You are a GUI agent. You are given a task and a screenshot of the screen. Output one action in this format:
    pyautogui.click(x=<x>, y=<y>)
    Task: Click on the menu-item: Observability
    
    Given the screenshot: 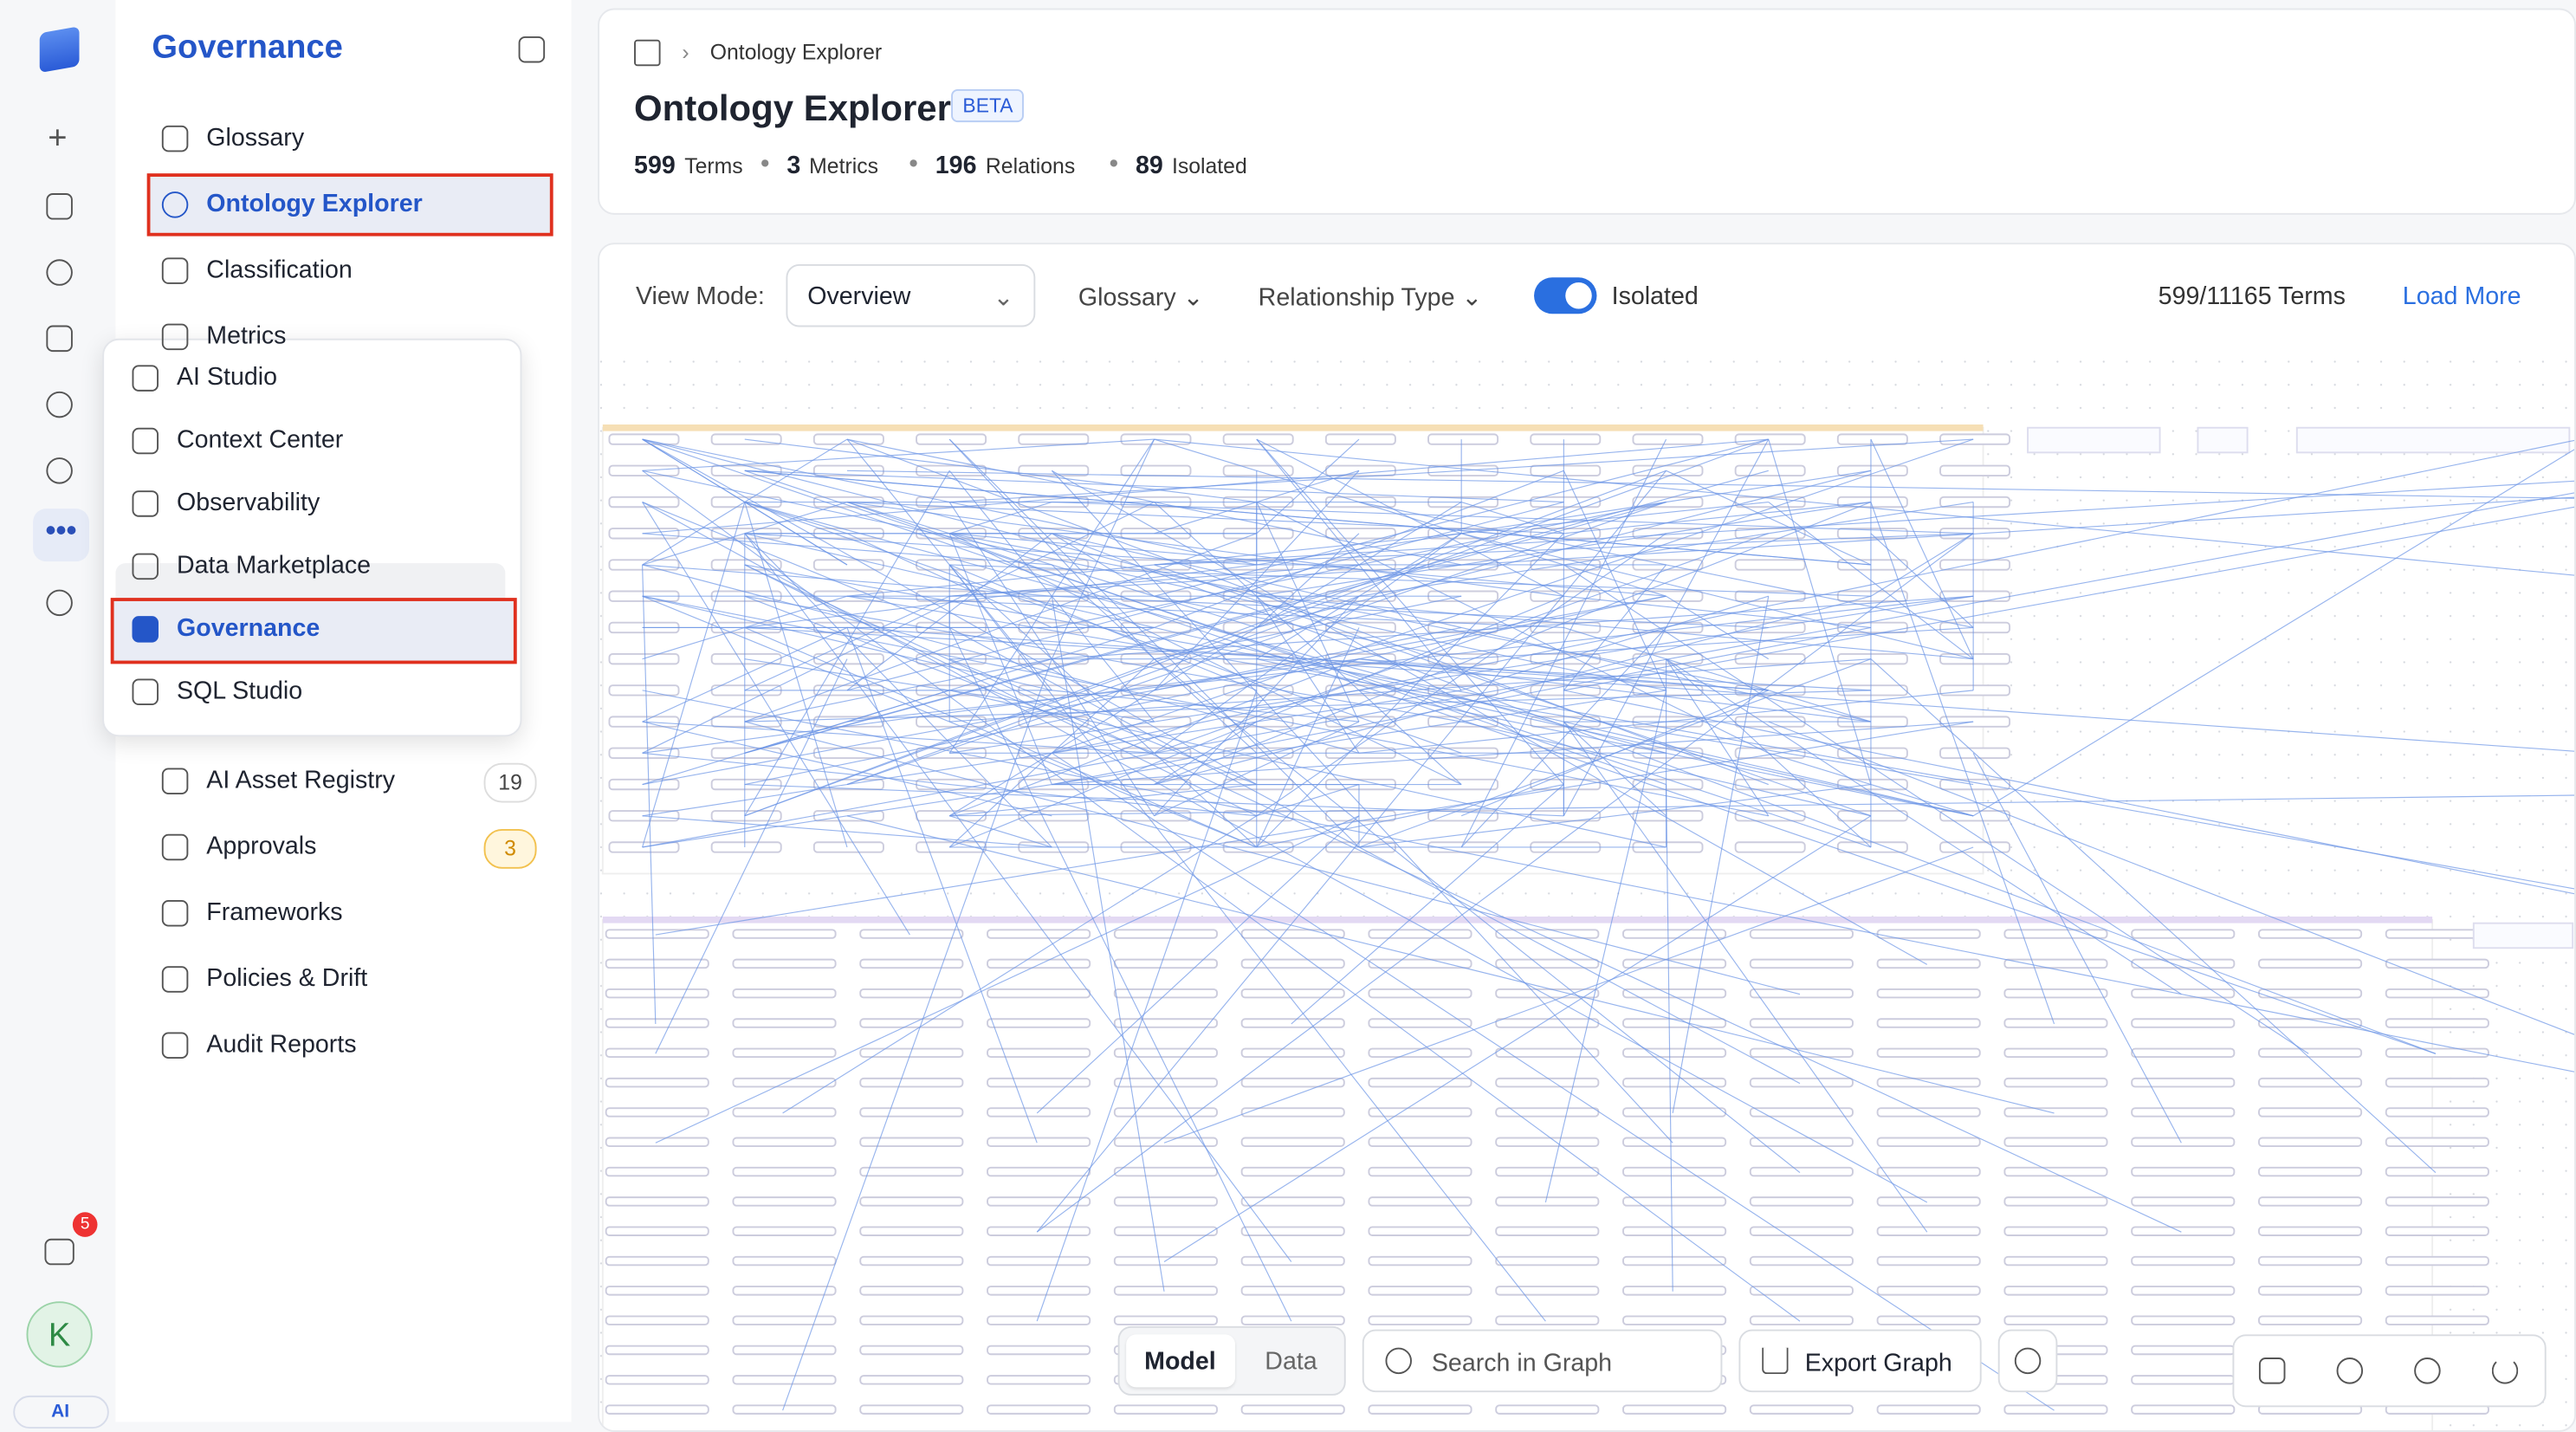 What is the action you would take?
    pyautogui.click(x=248, y=503)
    